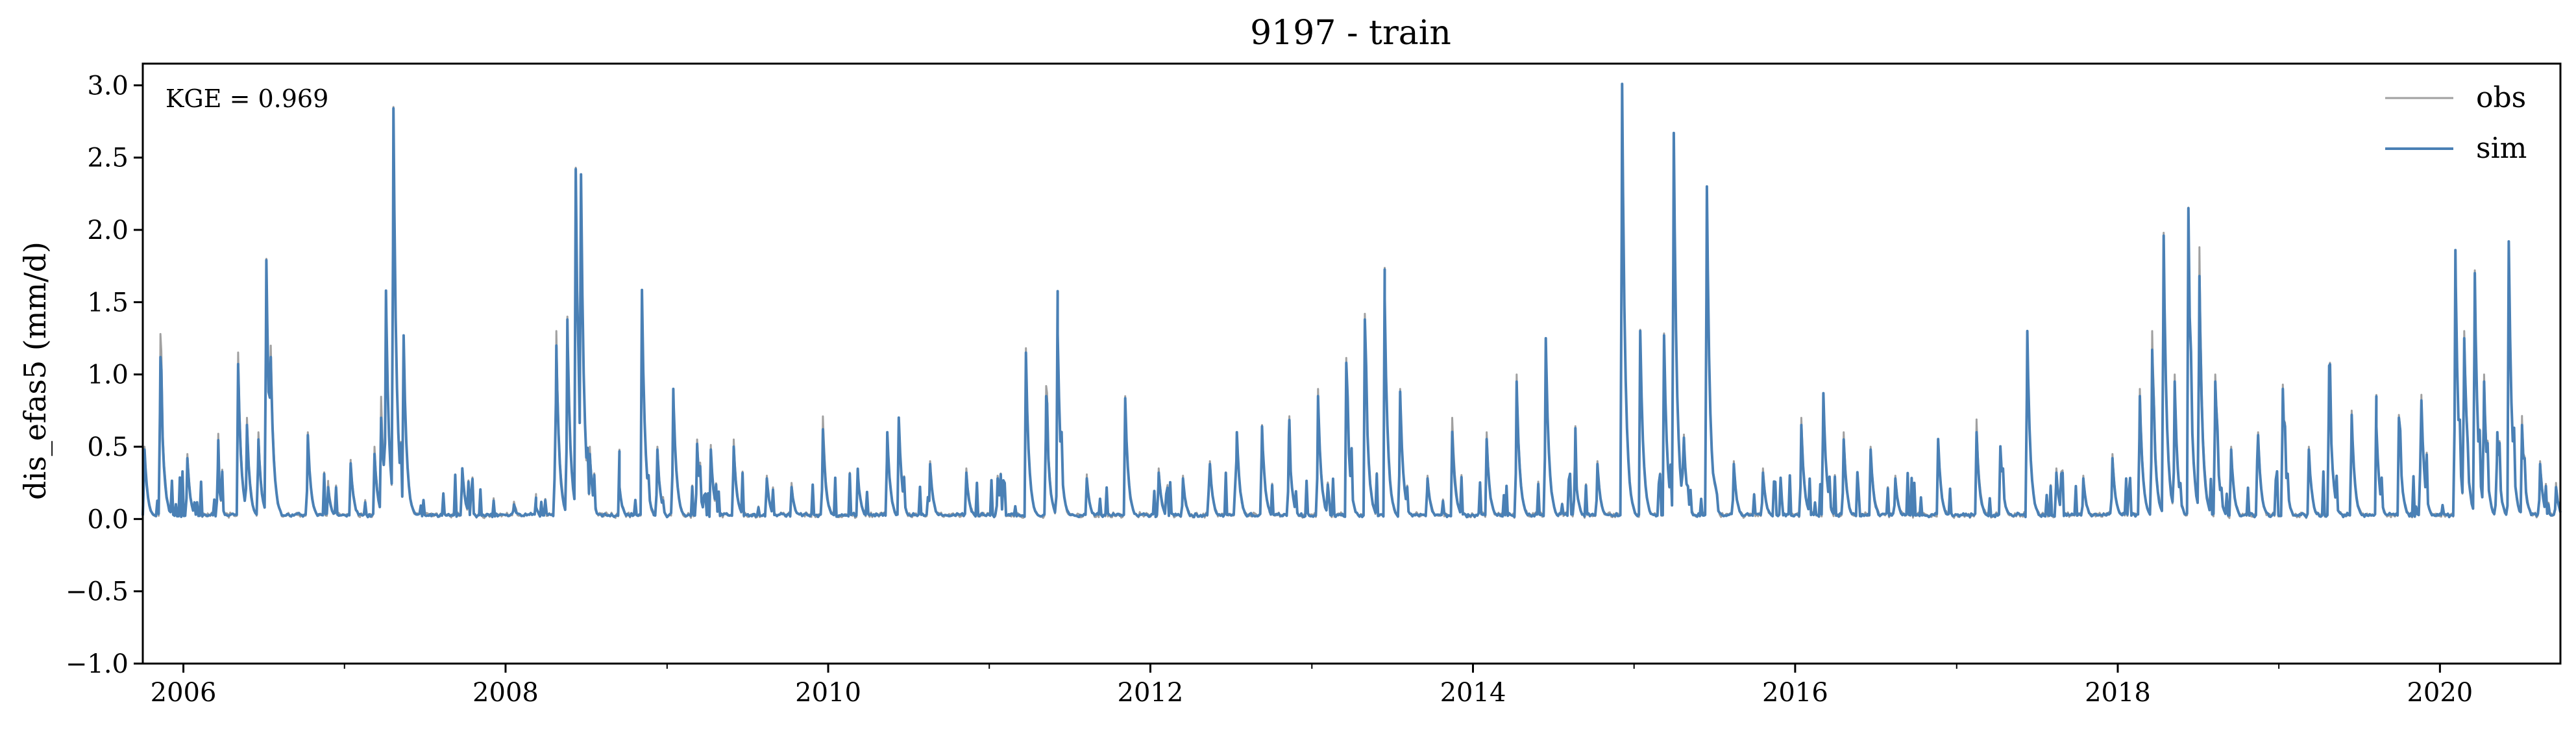 This screenshot has width=2576, height=735. What do you see at coordinates (108, 447) in the screenshot?
I see `y-tick-label: 0.5` at bounding box center [108, 447].